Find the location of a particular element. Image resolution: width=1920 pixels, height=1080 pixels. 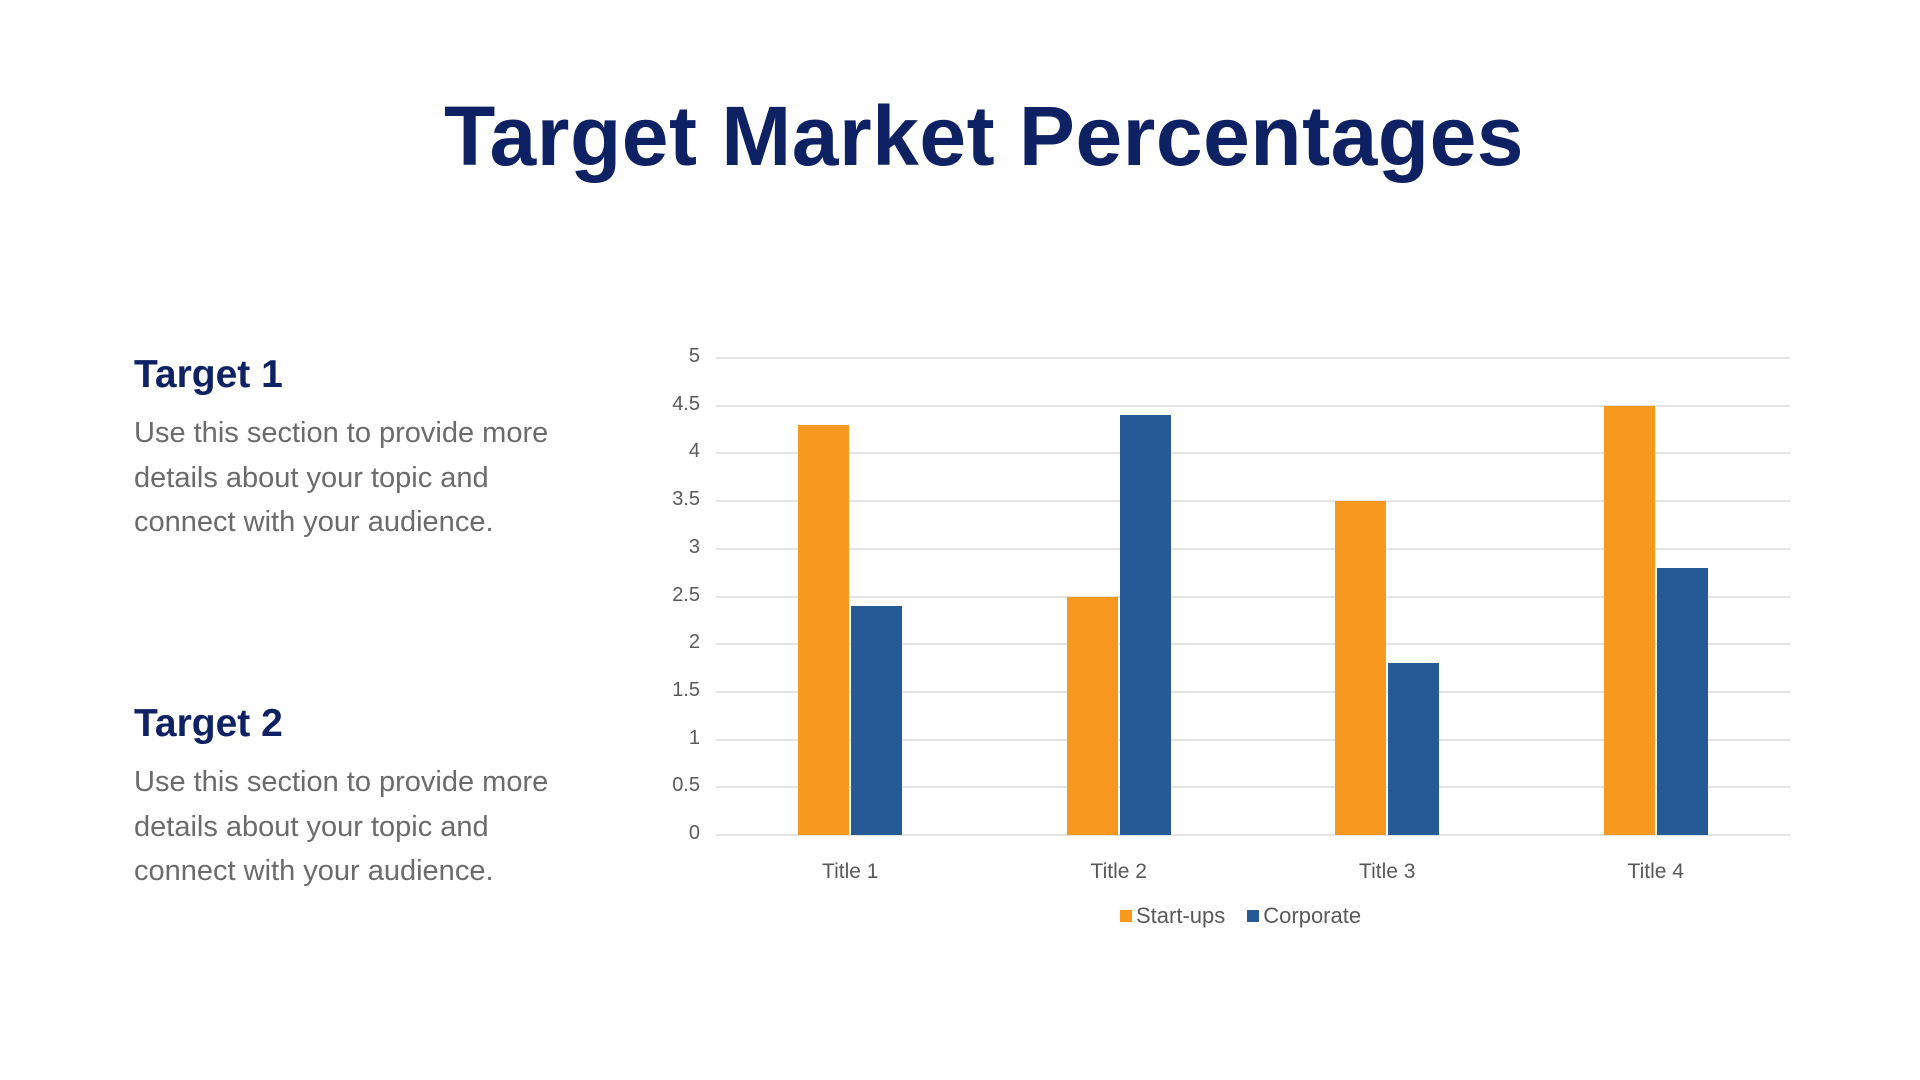

y-tick-label: 0.5 is located at coordinates (686, 785).